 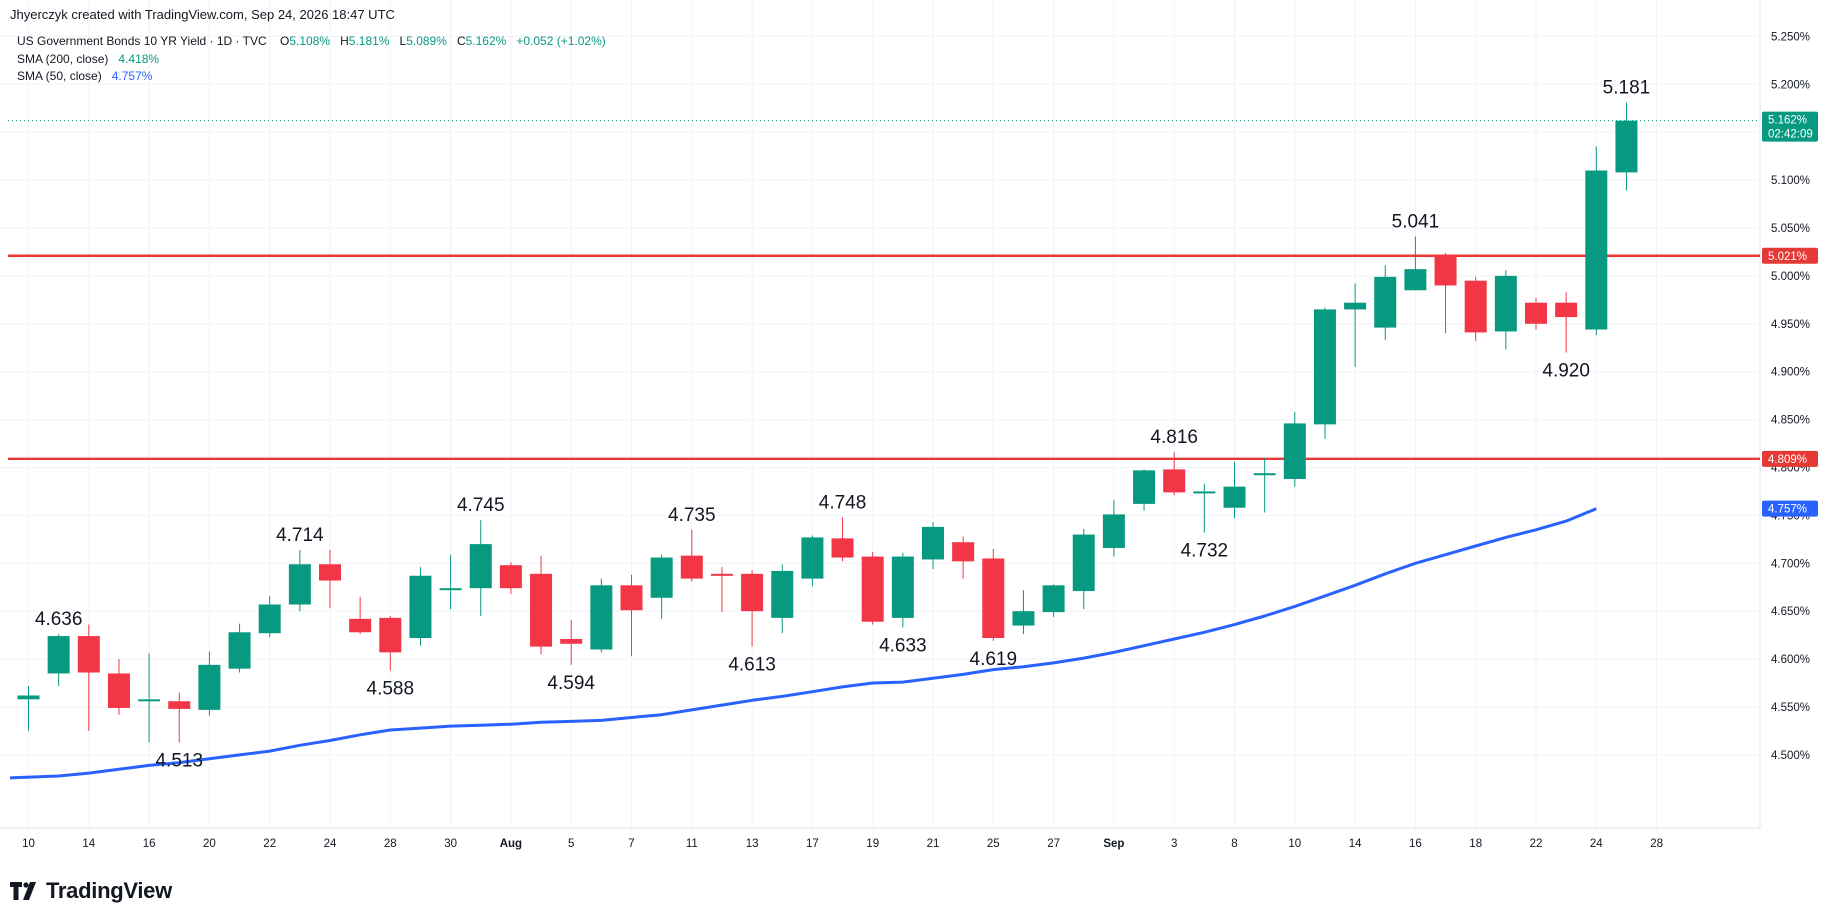 What do you see at coordinates (1294, 844) in the screenshot?
I see `time-tick-label: 10` at bounding box center [1294, 844].